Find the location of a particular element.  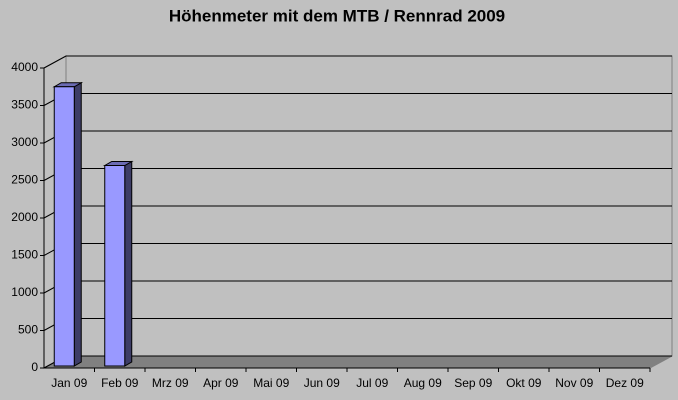

x-tick-label: Nov 09 is located at coordinates (574, 383).